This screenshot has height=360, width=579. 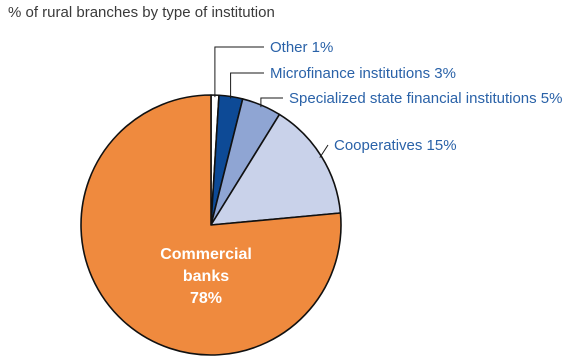 I want to click on slice-label-cooperatives: Cooperatives 15%, so click(x=395, y=145).